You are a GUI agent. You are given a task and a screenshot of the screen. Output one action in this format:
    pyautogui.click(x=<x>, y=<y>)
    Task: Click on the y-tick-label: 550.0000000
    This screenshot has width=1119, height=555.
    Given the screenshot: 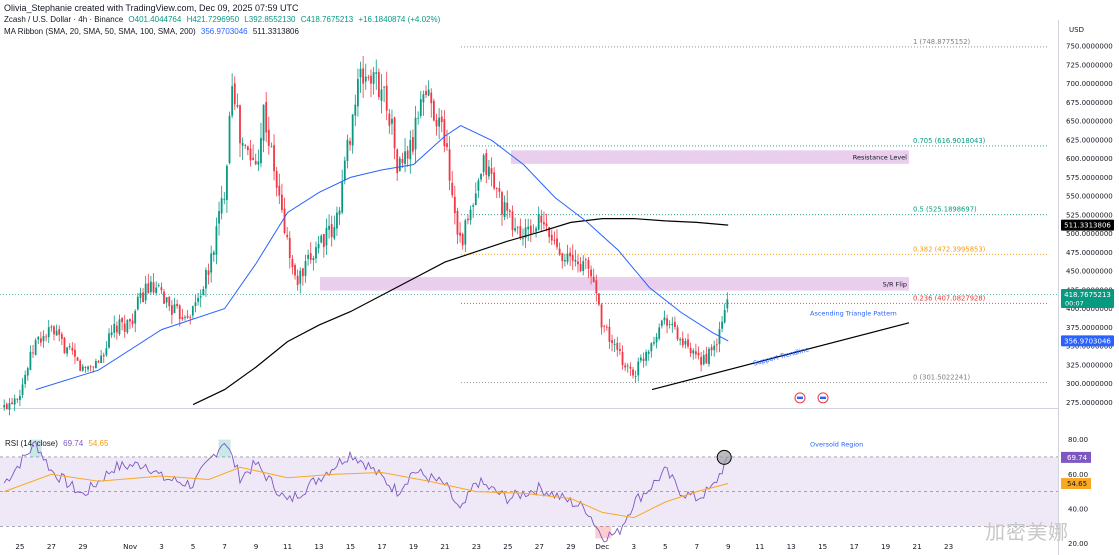 What is the action you would take?
    pyautogui.click(x=1089, y=197)
    